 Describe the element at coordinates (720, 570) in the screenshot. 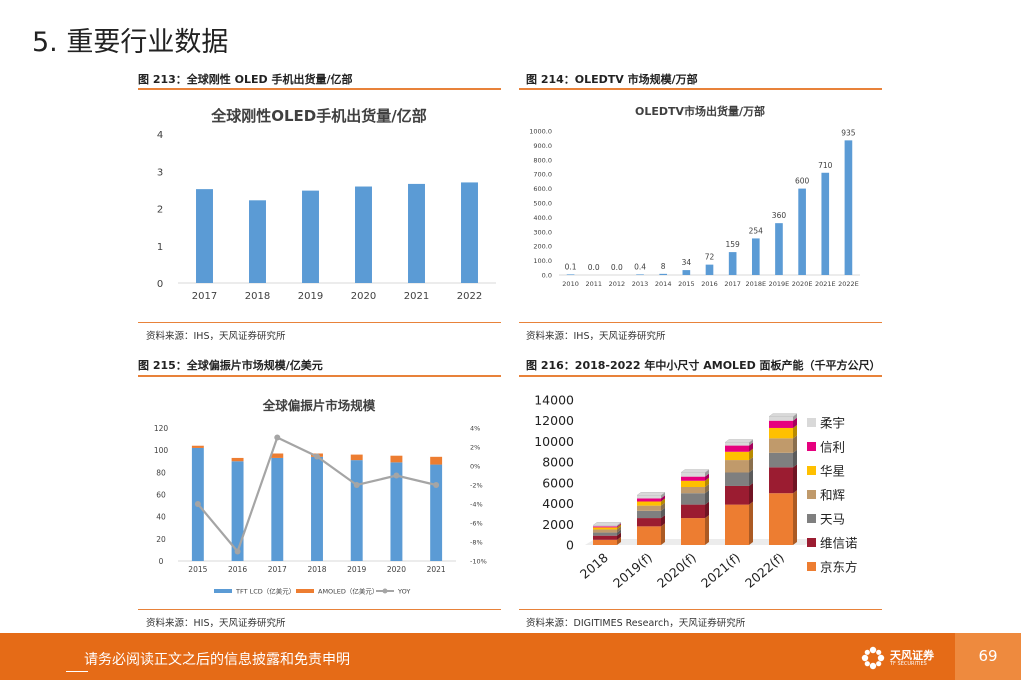

I see `x-tick-label: 2021(f)` at that location.